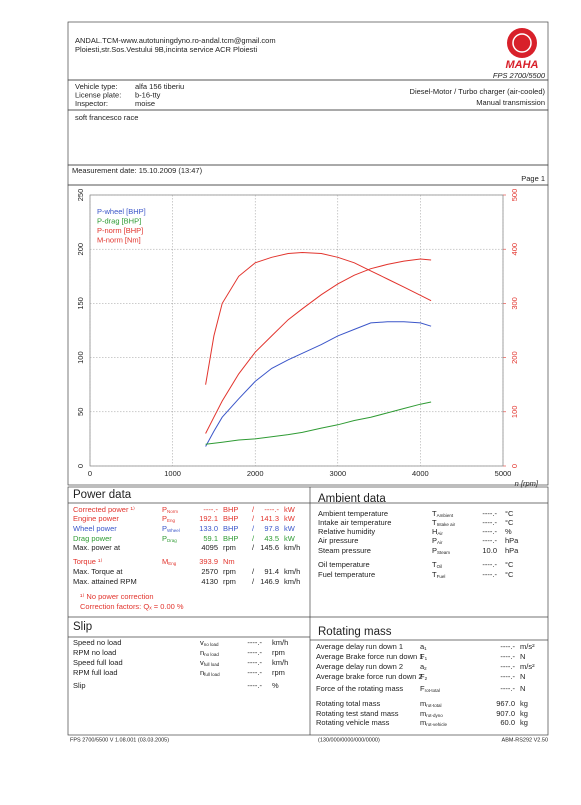 The image size is (581, 805). I want to click on row-symbol: nfull load, so click(210, 672).